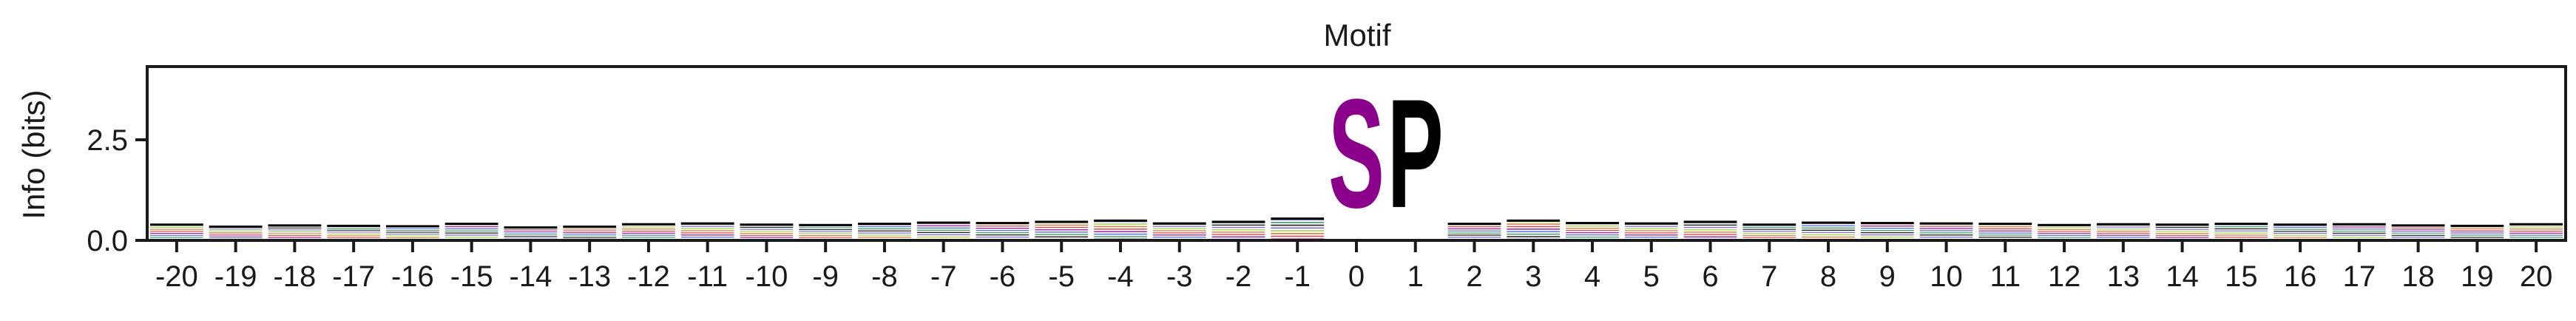 This screenshot has height=321, width=2576. Describe the element at coordinates (1297, 276) in the screenshot. I see `x-tick-label: -1` at that location.